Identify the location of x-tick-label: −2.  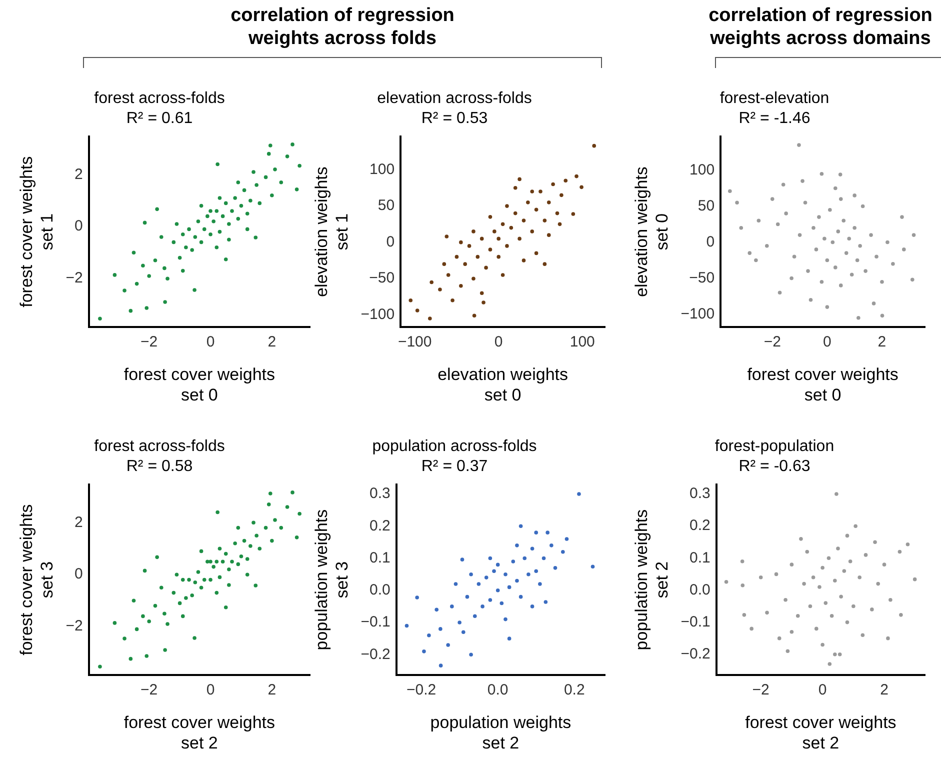
(761, 689).